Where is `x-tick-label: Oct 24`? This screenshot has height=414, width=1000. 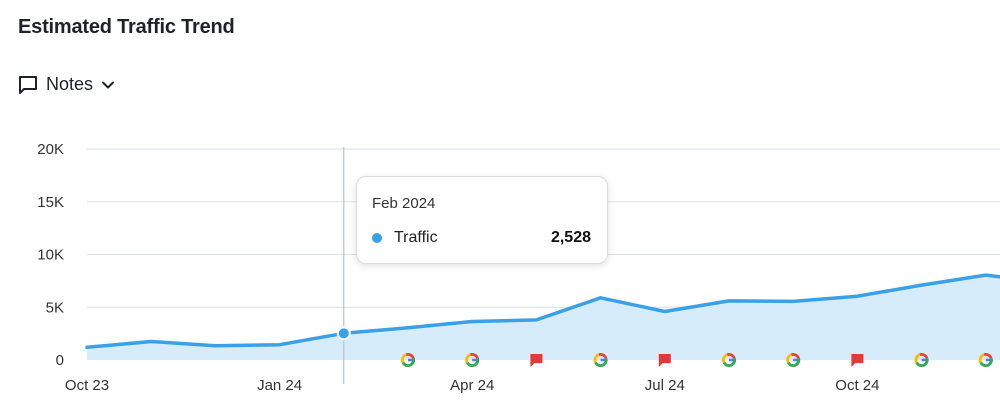
x-tick-label: Oct 24 is located at coordinates (857, 385).